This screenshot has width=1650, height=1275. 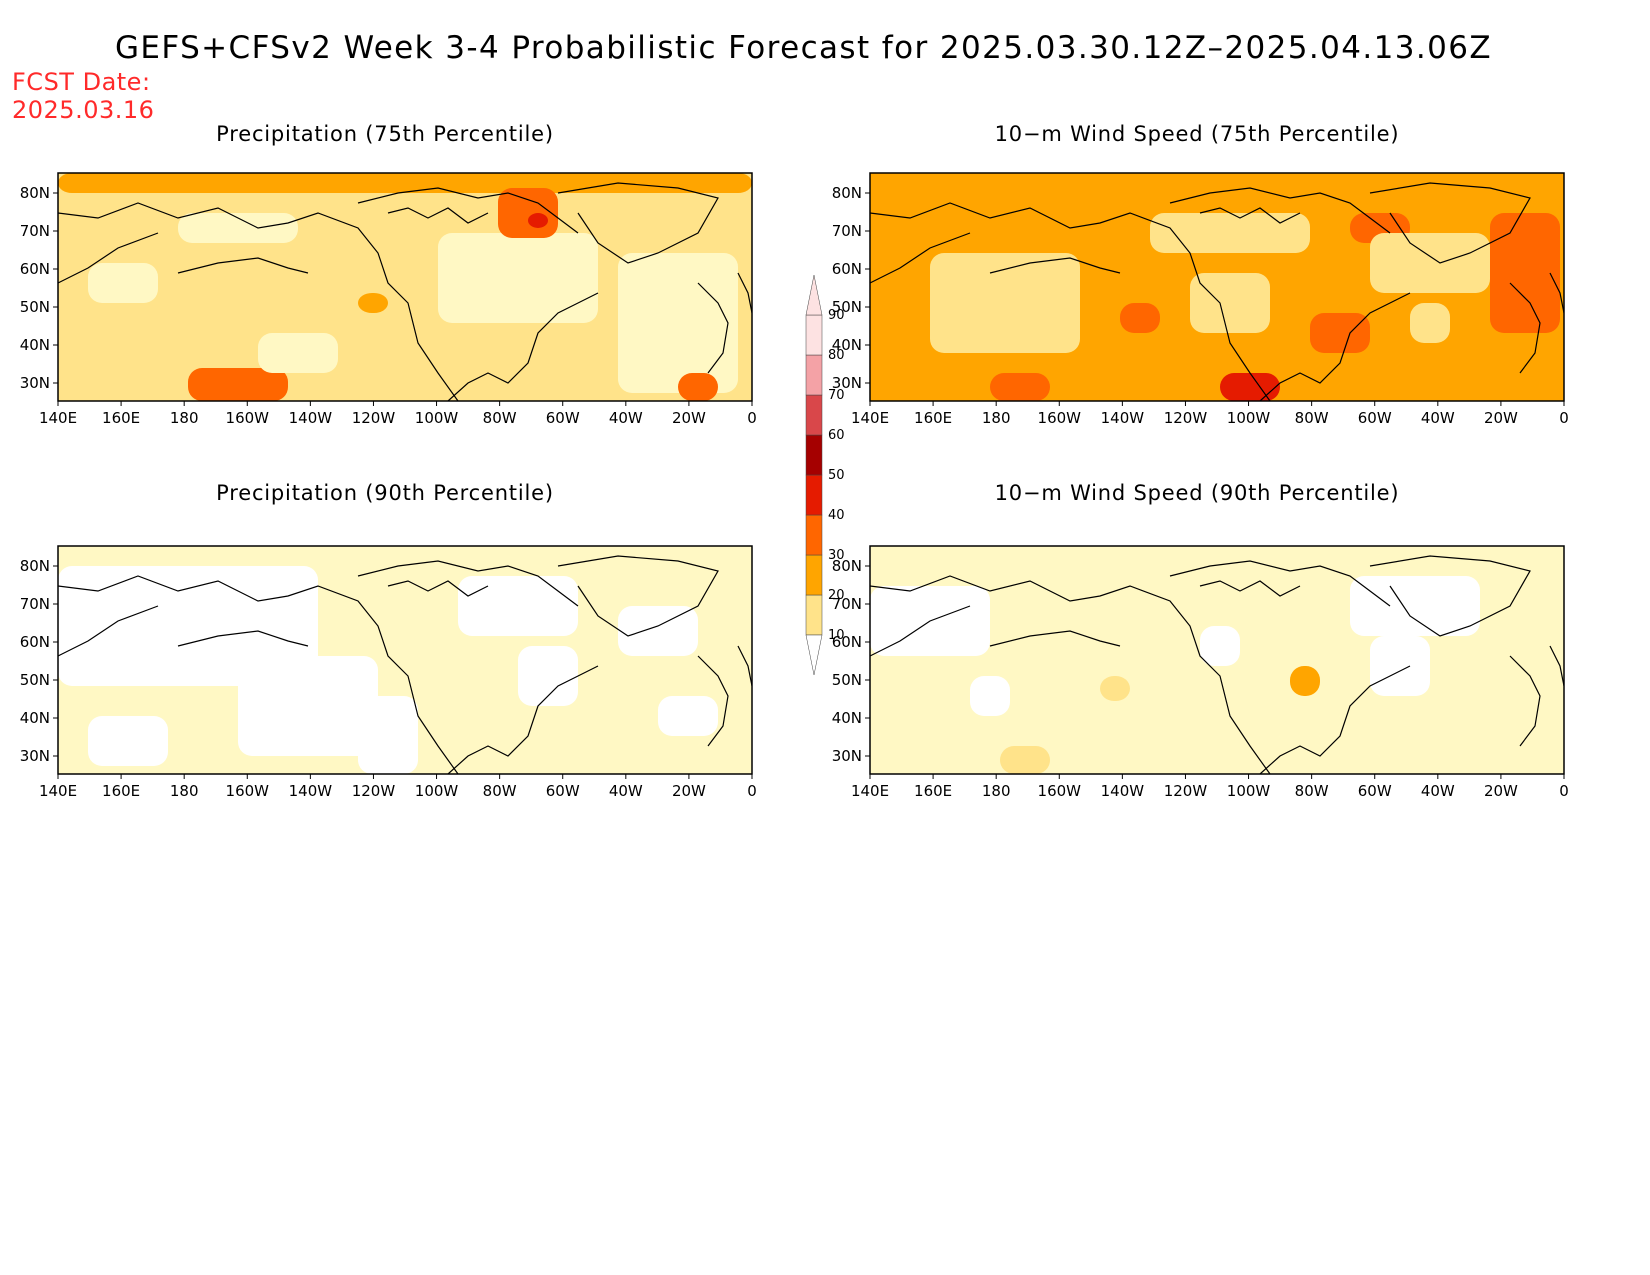 I want to click on panel-title: 10−m Wind Speed (75th Percentile), so click(x=1197, y=134).